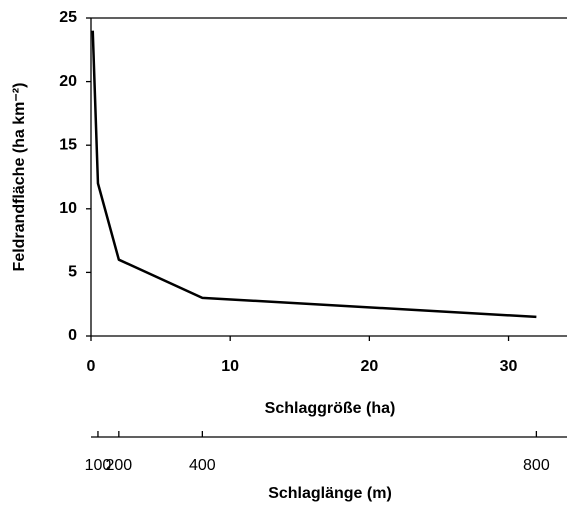 The width and height of the screenshot is (567, 506). Describe the element at coordinates (68, 208) in the screenshot. I see `y-tick-label: 10` at that location.